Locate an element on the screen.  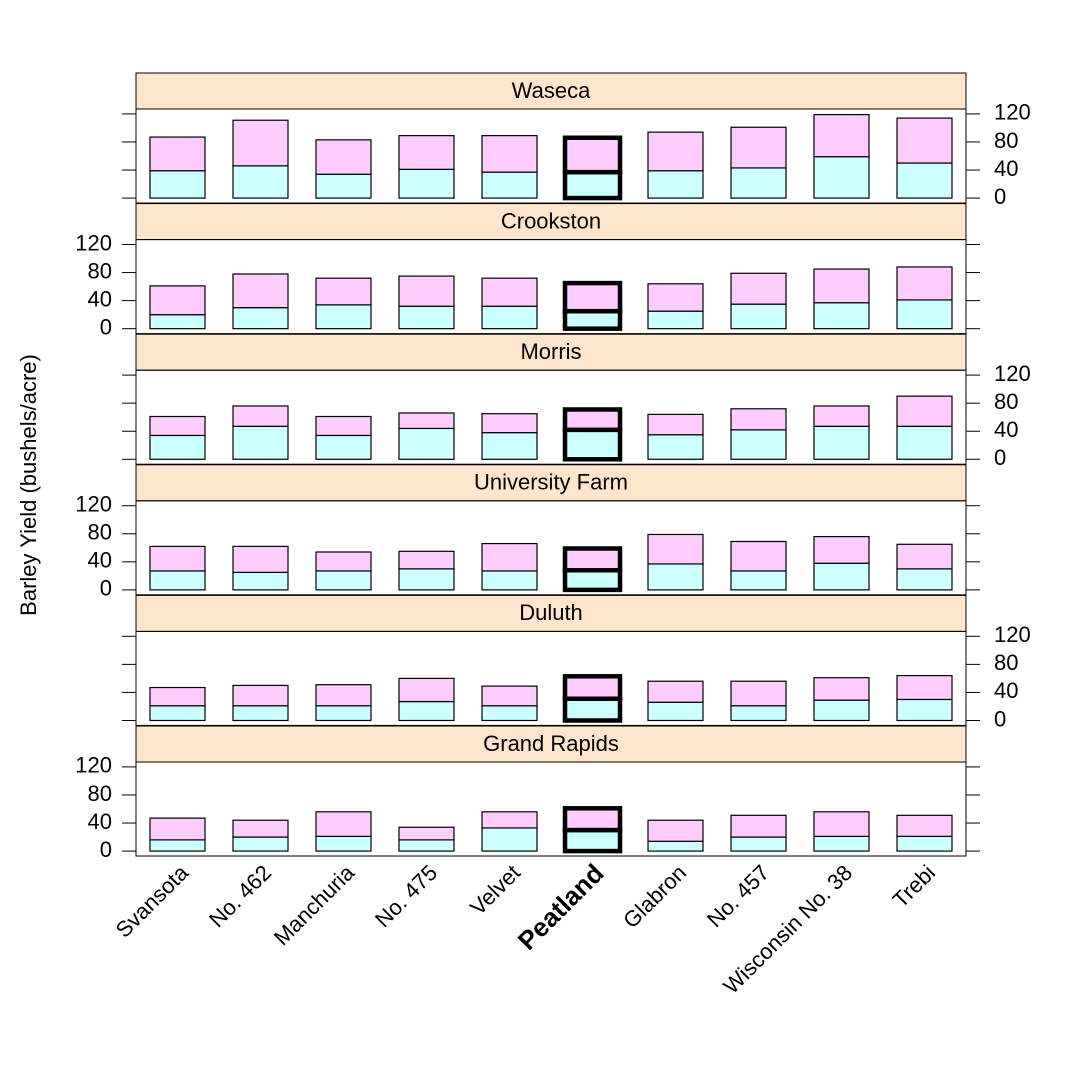
y-axis-label: Barley Yield (bushels/acre) is located at coordinates (28, 485).